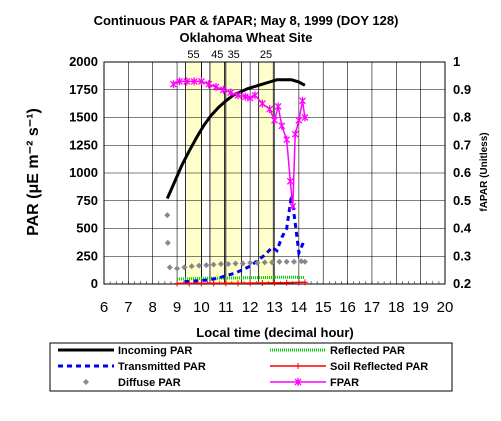 Image resolution: width=501 pixels, height=421 pixels. I want to click on y-tick-label: 1000, so click(83, 172).